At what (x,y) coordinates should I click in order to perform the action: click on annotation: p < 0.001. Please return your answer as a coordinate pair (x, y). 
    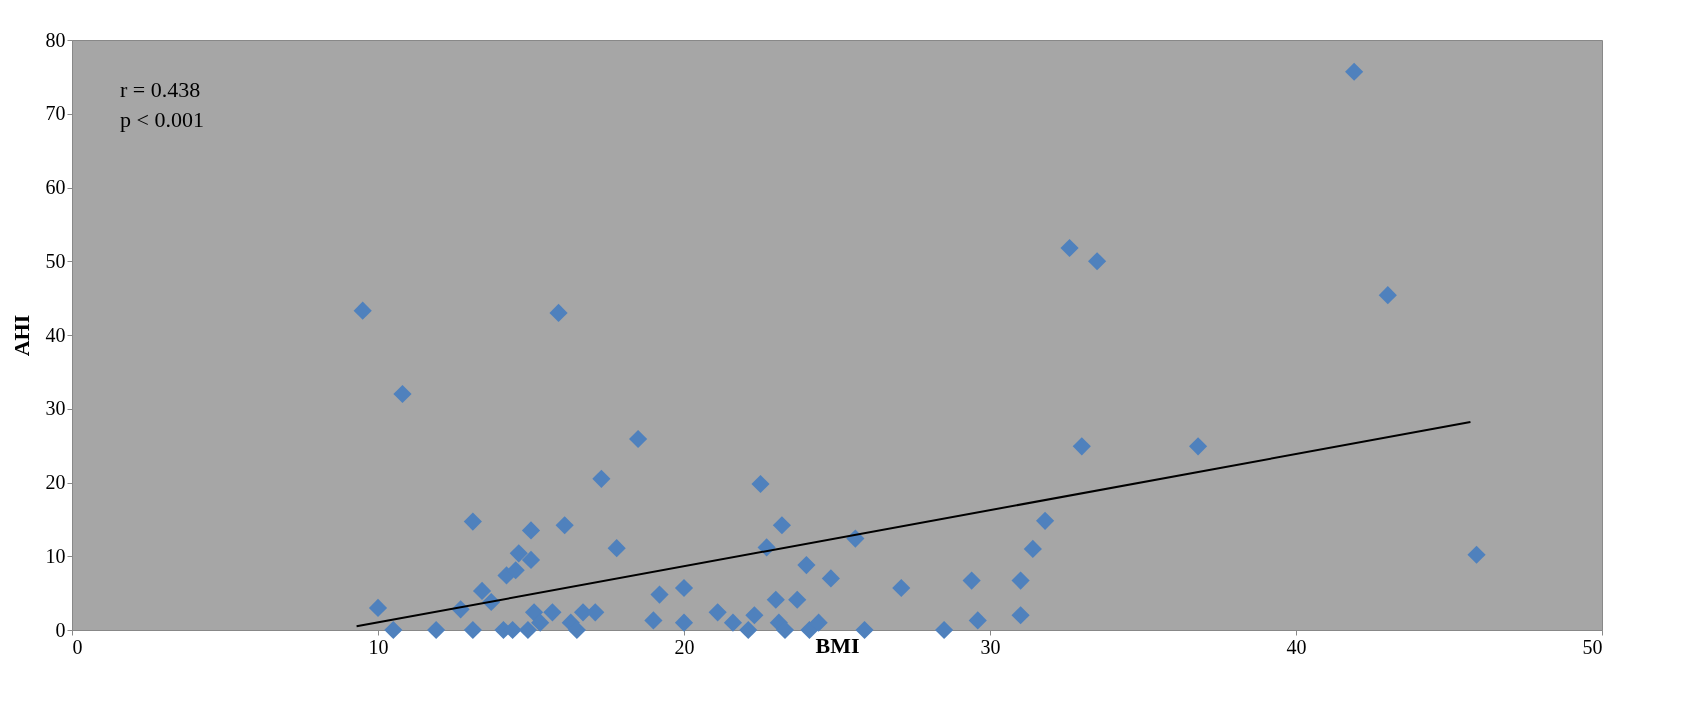
    Looking at the image, I should click on (162, 119).